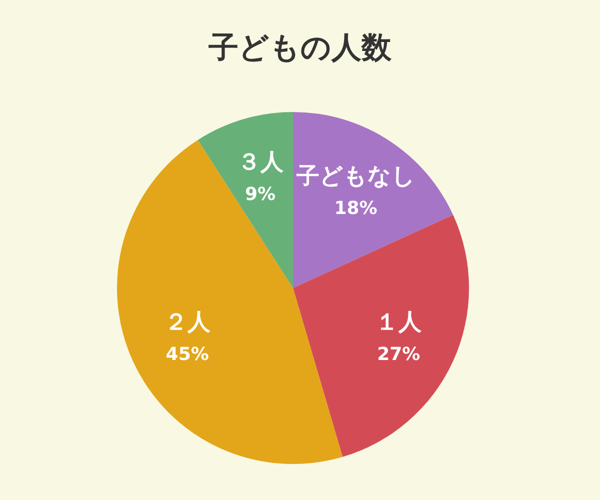  Describe the element at coordinates (187, 354) in the screenshot. I see `data-label: 45%` at that location.